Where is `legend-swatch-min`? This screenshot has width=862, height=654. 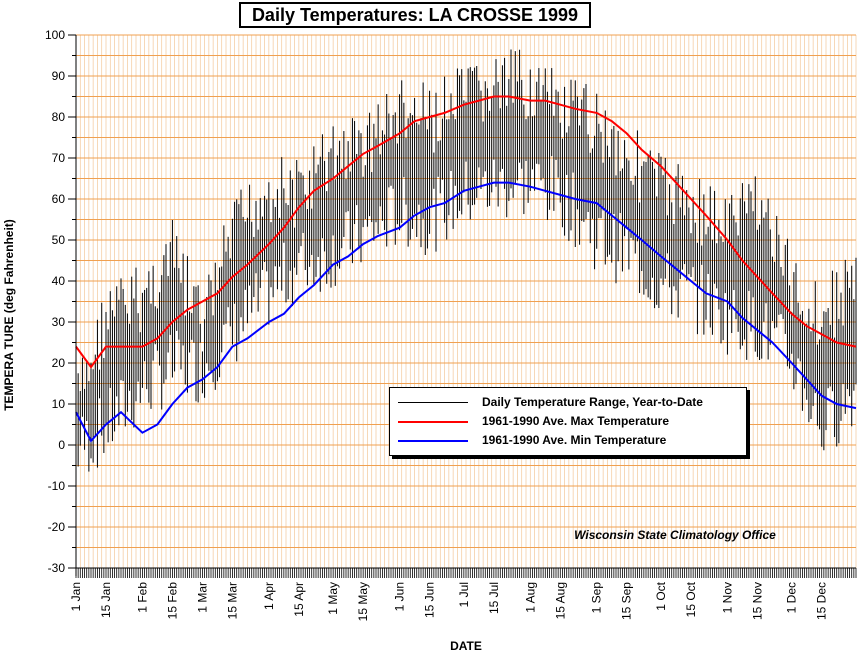 legend-swatch-min is located at coordinates (433, 441).